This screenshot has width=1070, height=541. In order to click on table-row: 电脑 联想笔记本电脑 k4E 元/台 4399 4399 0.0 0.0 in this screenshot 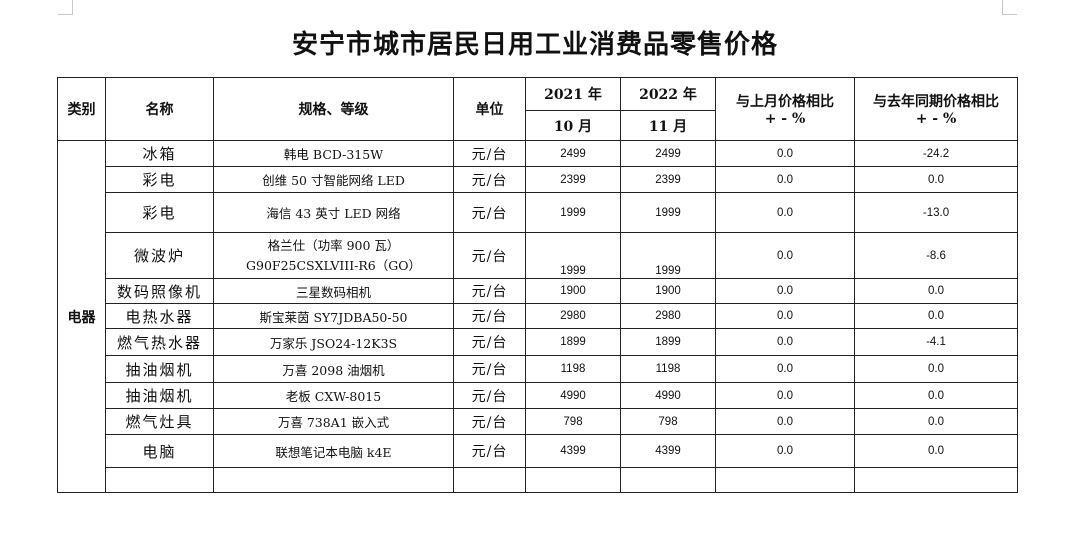, I will do `click(538, 451)`.